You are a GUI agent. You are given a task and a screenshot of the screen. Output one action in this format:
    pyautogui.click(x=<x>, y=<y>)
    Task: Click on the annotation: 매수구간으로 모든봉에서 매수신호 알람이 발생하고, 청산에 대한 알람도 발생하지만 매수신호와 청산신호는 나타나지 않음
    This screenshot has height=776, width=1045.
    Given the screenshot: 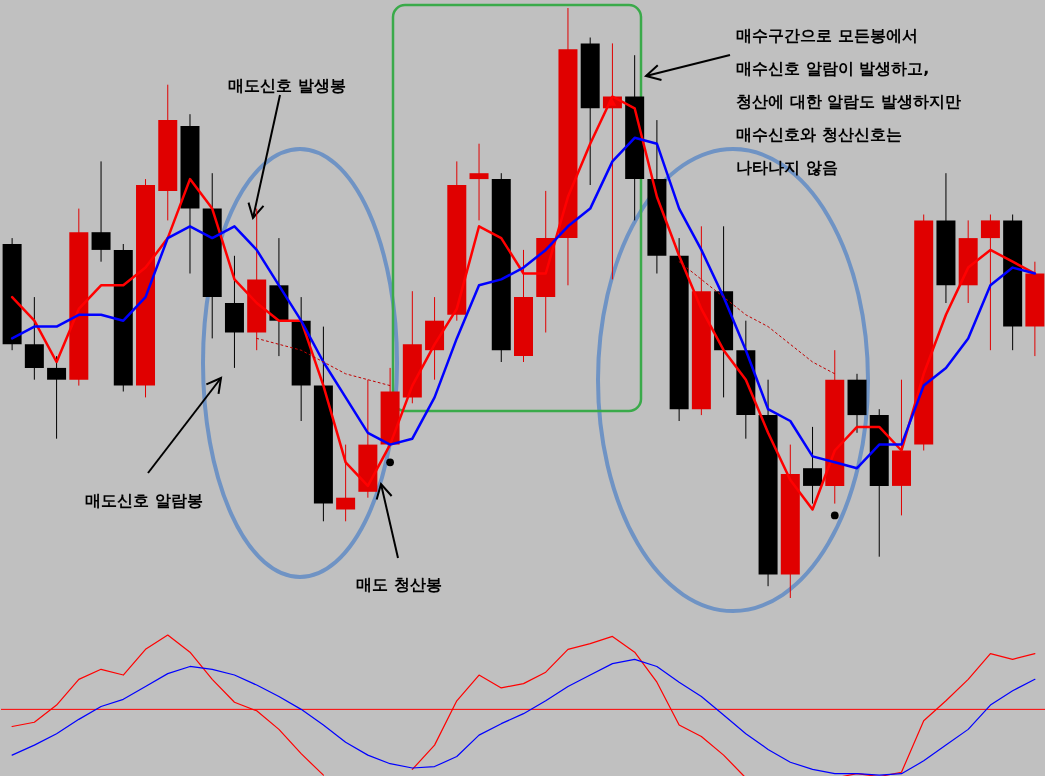 What is the action you would take?
    pyautogui.click(x=848, y=101)
    